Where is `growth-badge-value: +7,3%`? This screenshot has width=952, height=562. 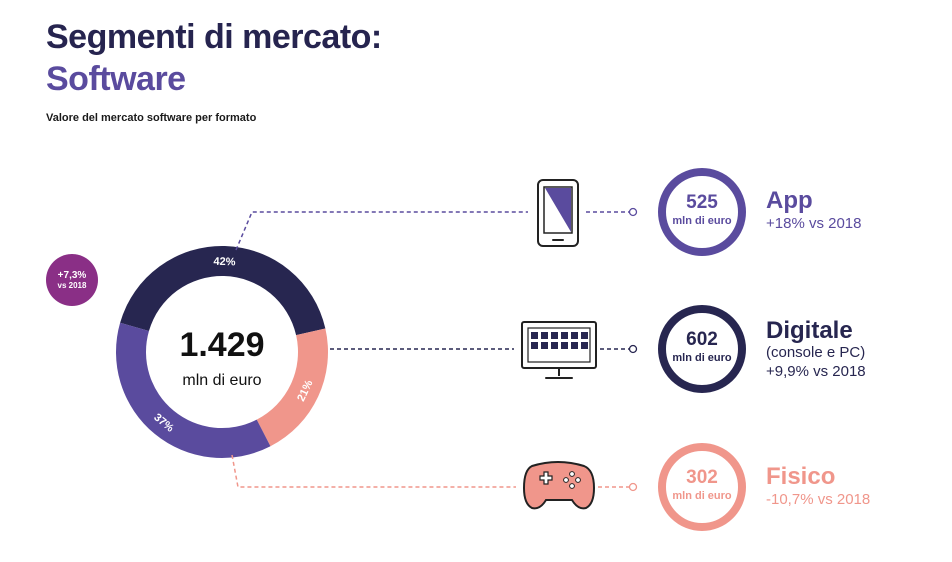
growth-badge-value: +7,3% is located at coordinates (72, 275).